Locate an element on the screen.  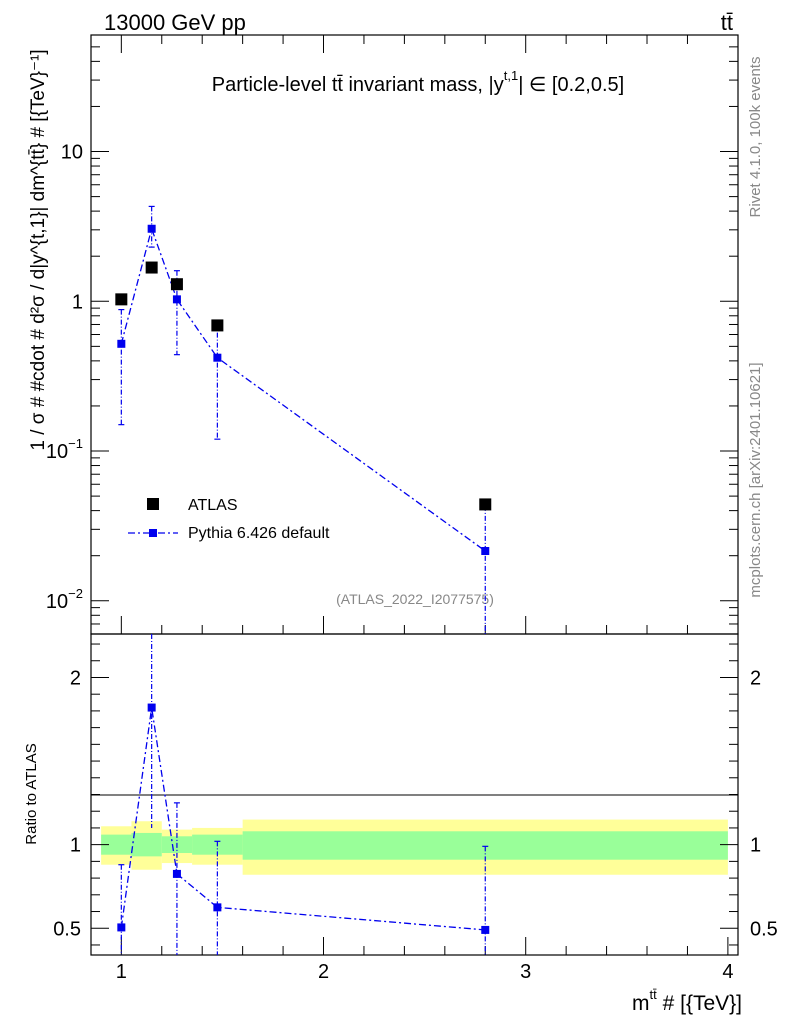
legend-marker-atlas is located at coordinates (153, 504).